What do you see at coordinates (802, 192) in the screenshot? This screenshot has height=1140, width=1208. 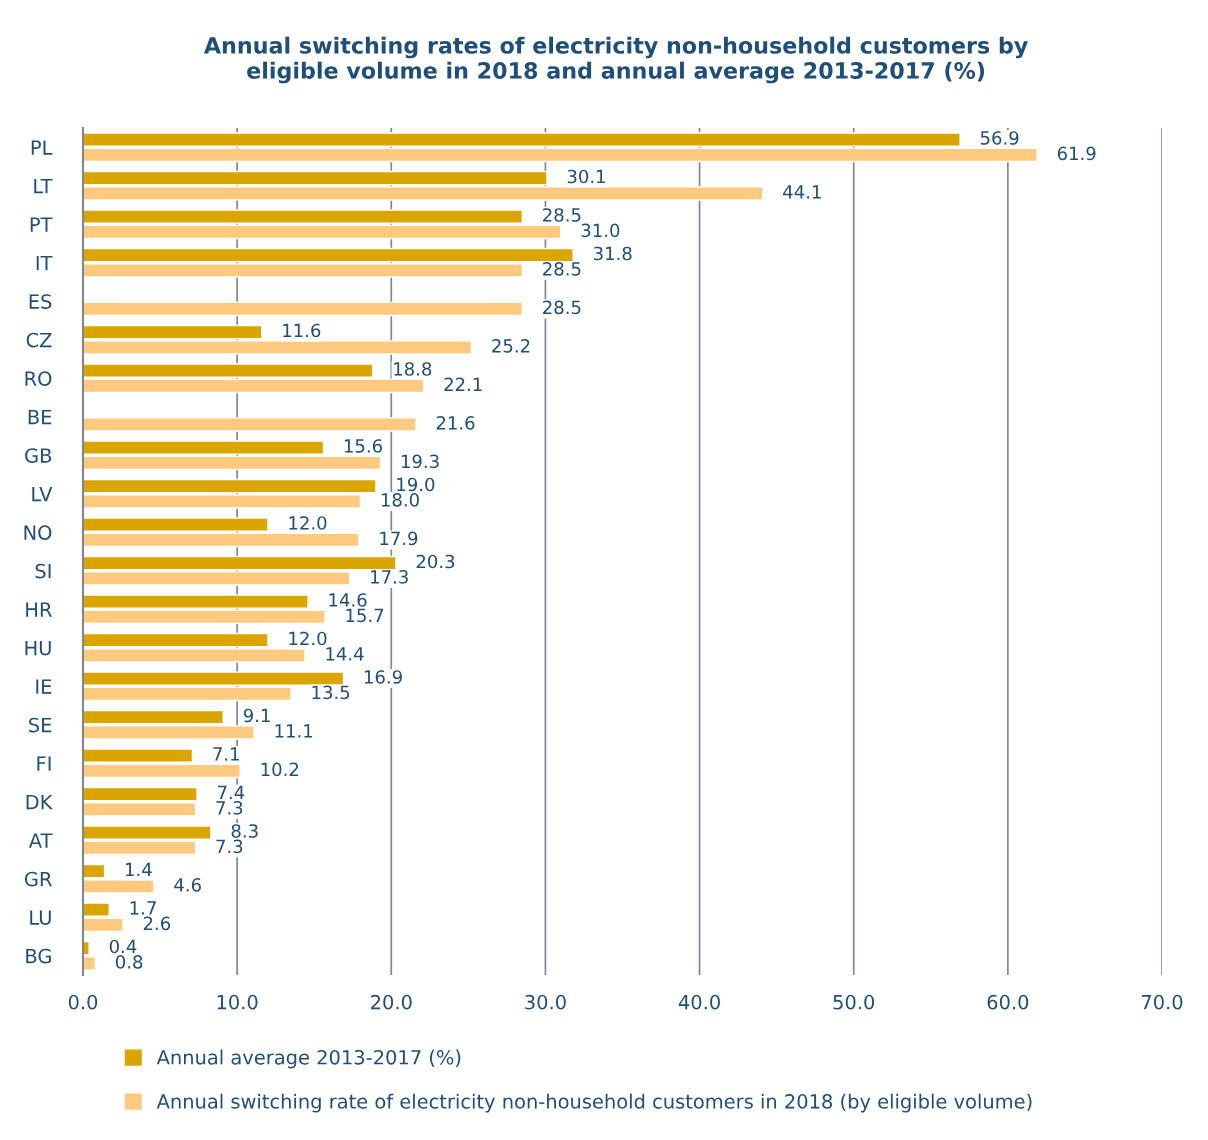 I see `data-label: 44.1` at bounding box center [802, 192].